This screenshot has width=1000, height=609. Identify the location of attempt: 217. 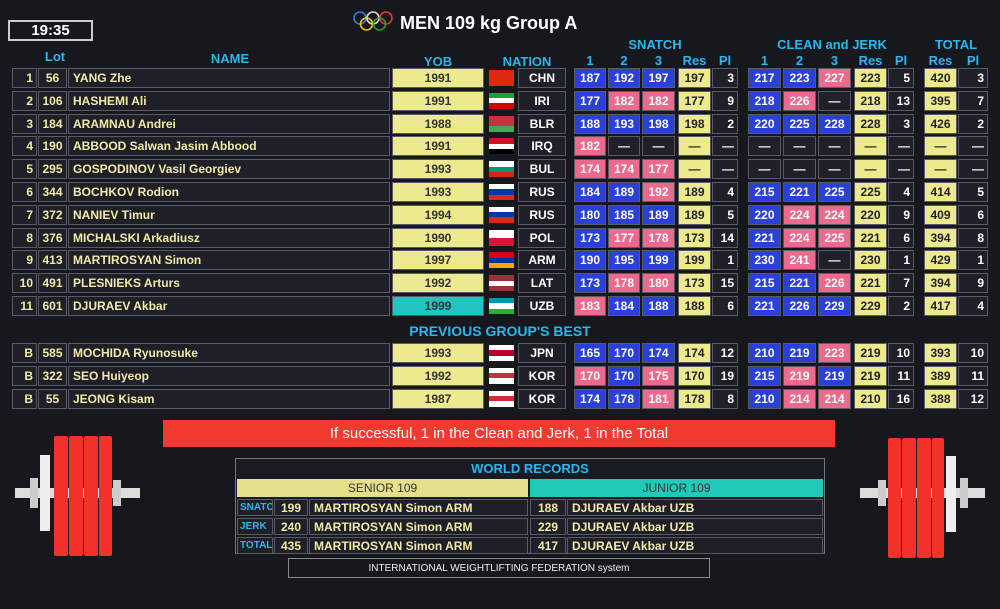
(764, 78).